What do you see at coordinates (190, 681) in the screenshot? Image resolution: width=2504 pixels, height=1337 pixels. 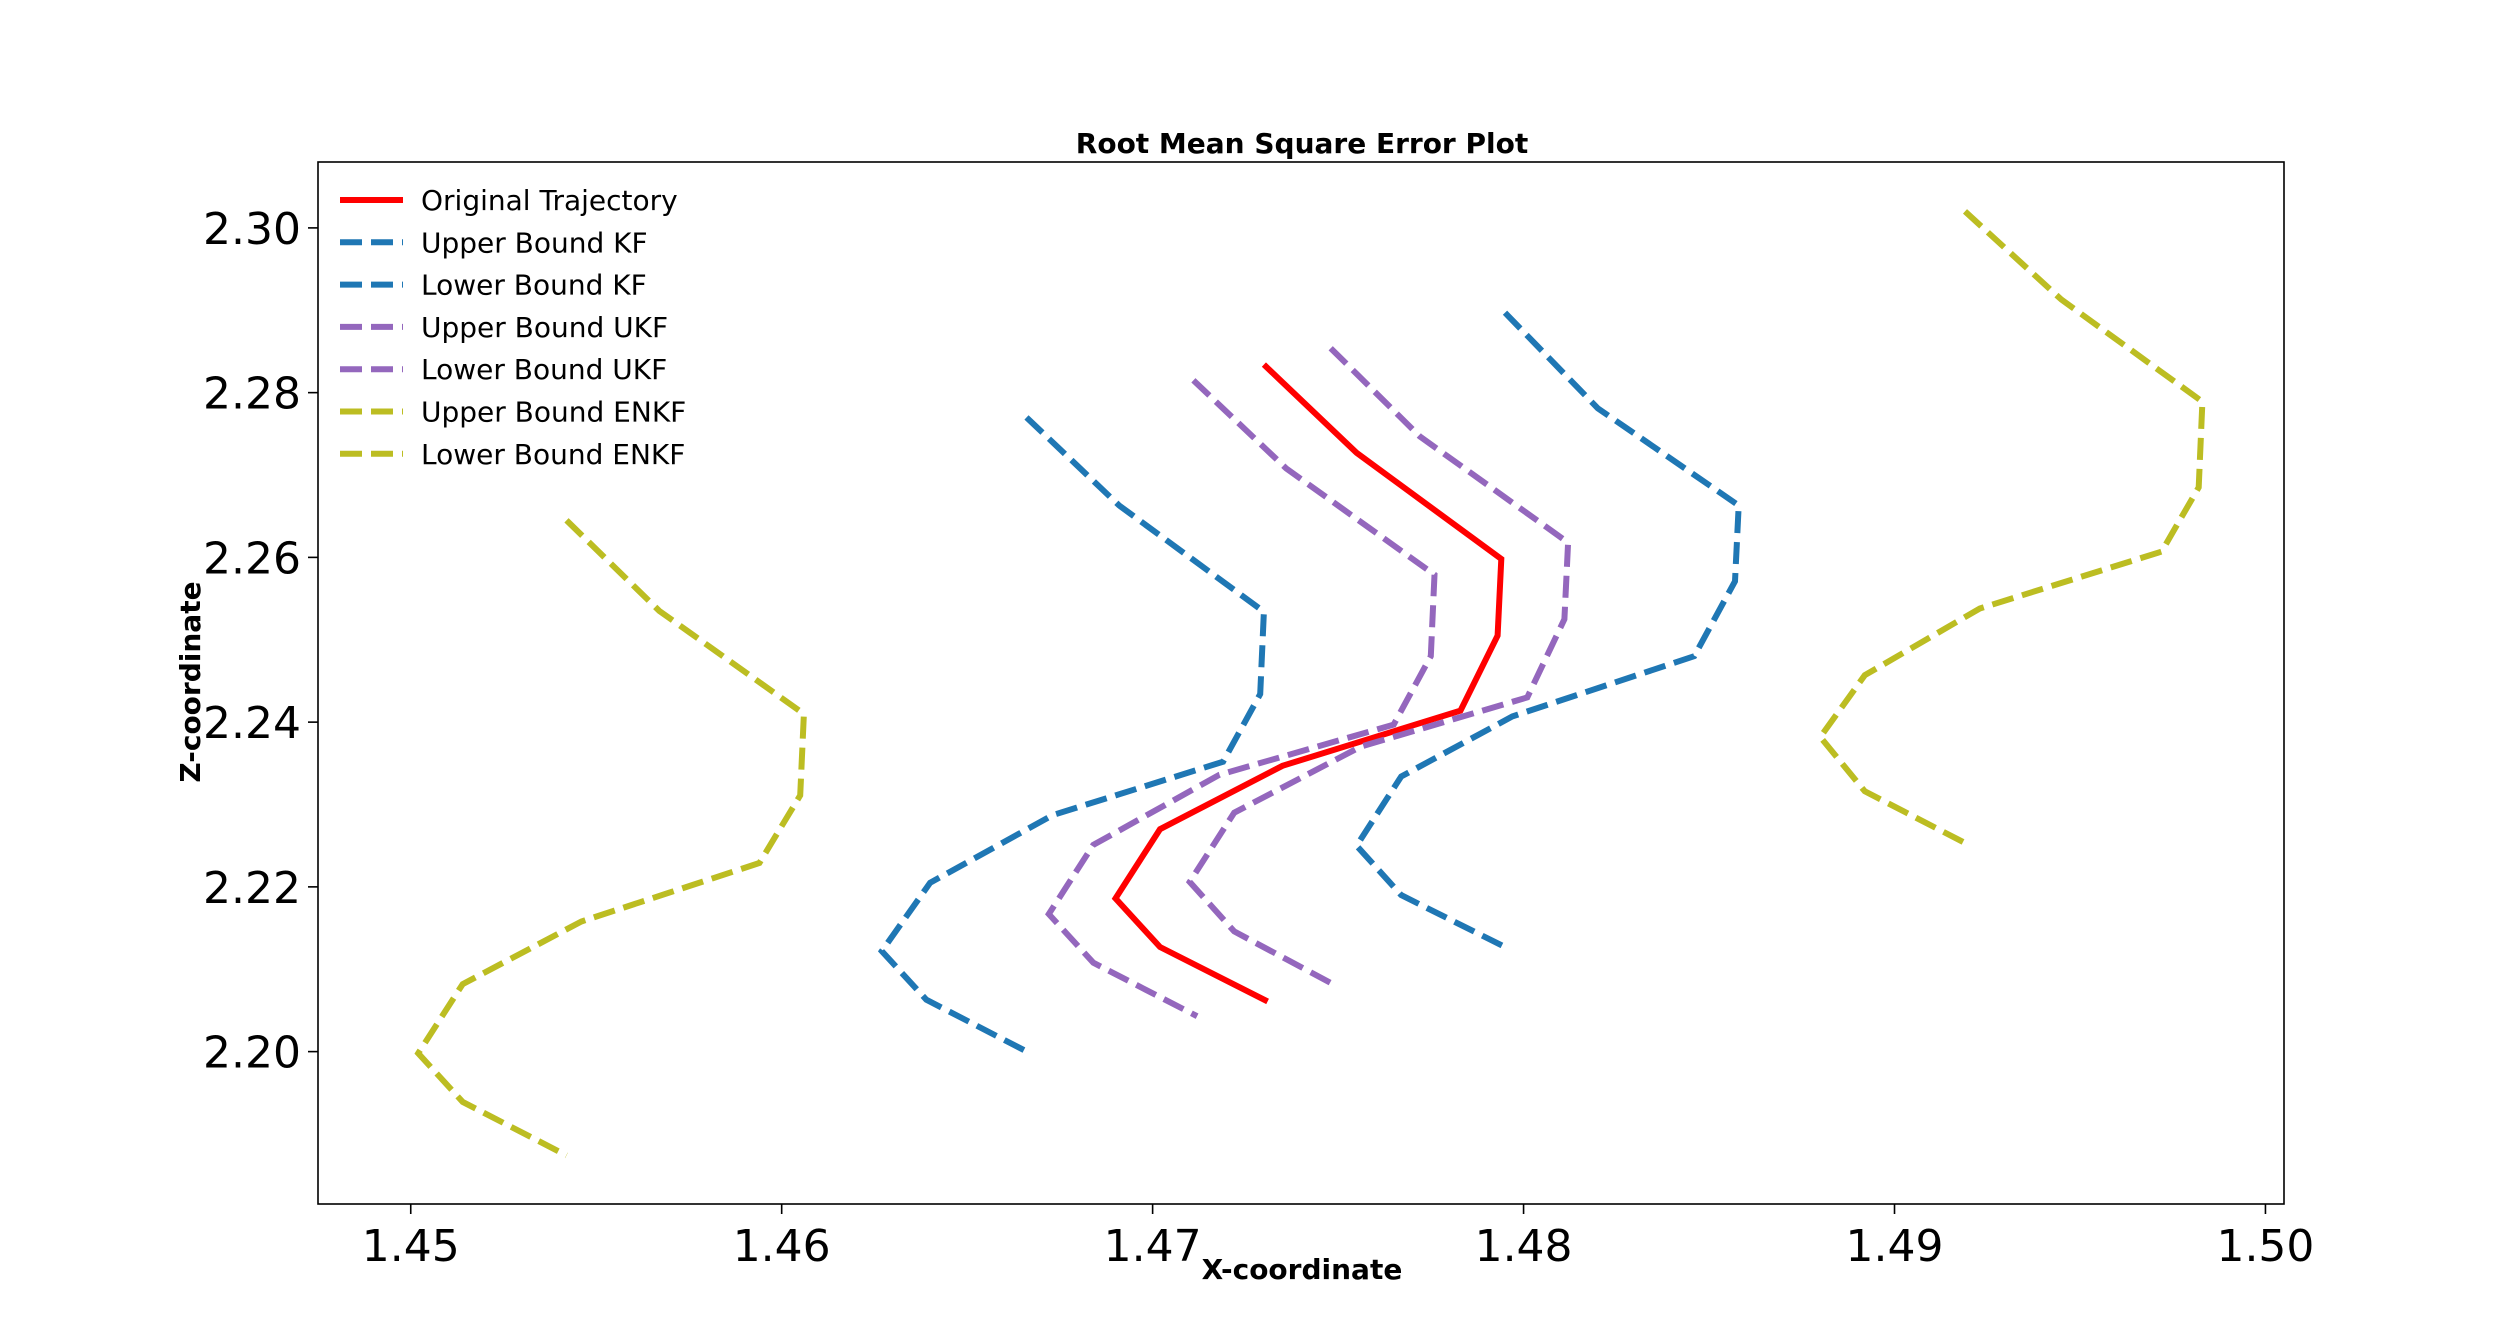 I see `y-axis-label: Z-coordinate` at bounding box center [190, 681].